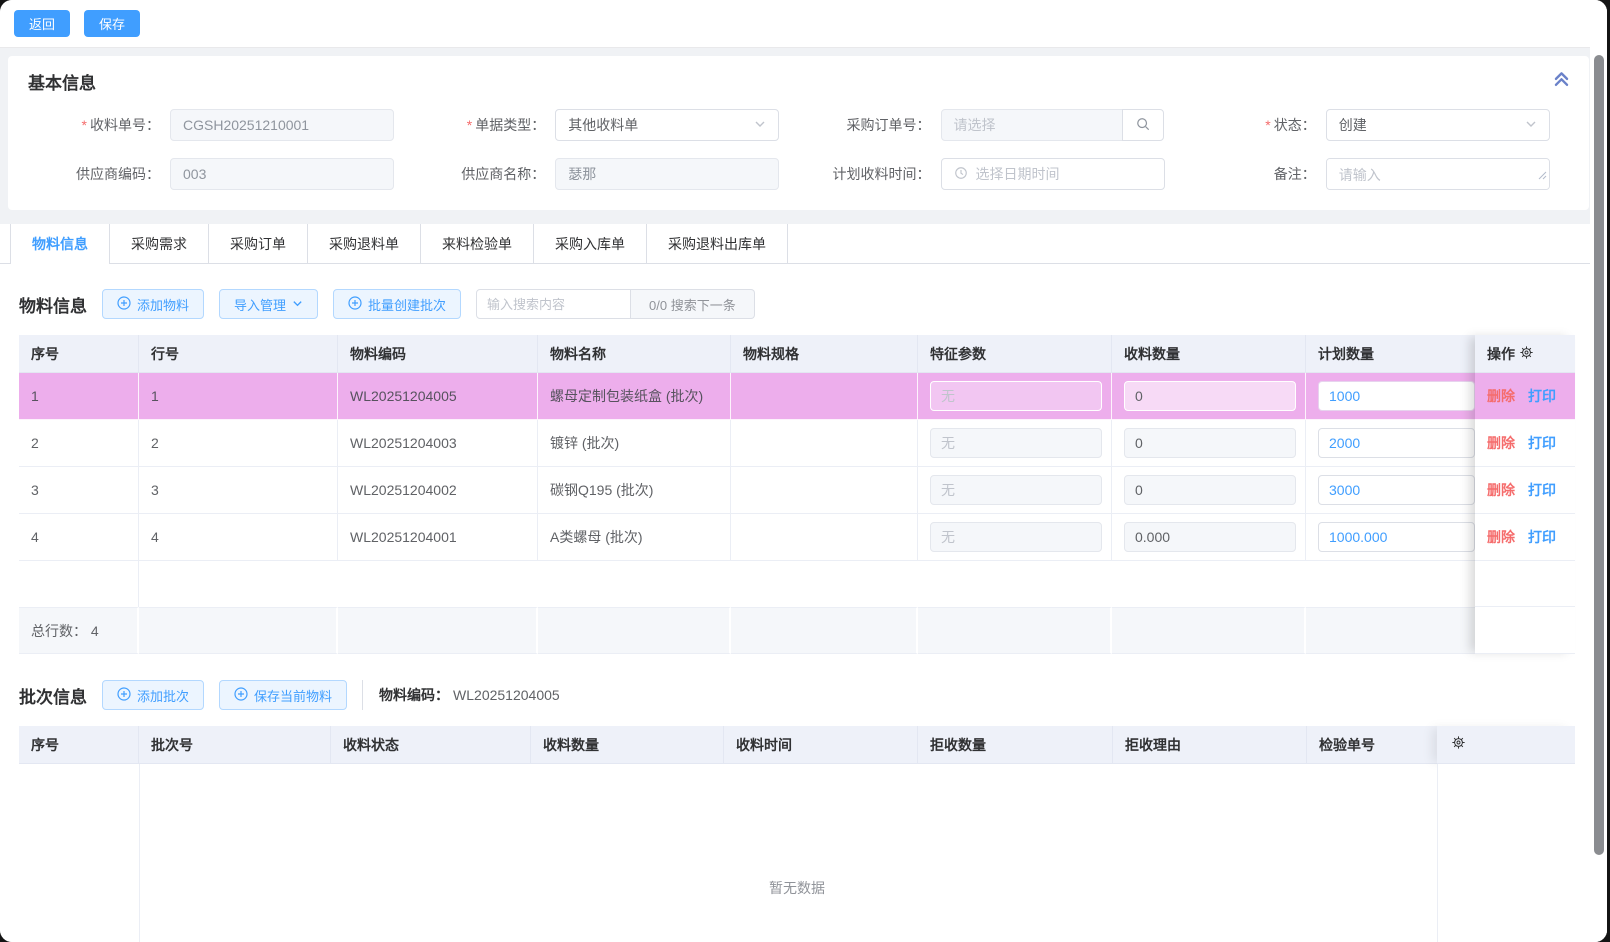  I want to click on basic-info-title: 基本信息, so click(62, 83).